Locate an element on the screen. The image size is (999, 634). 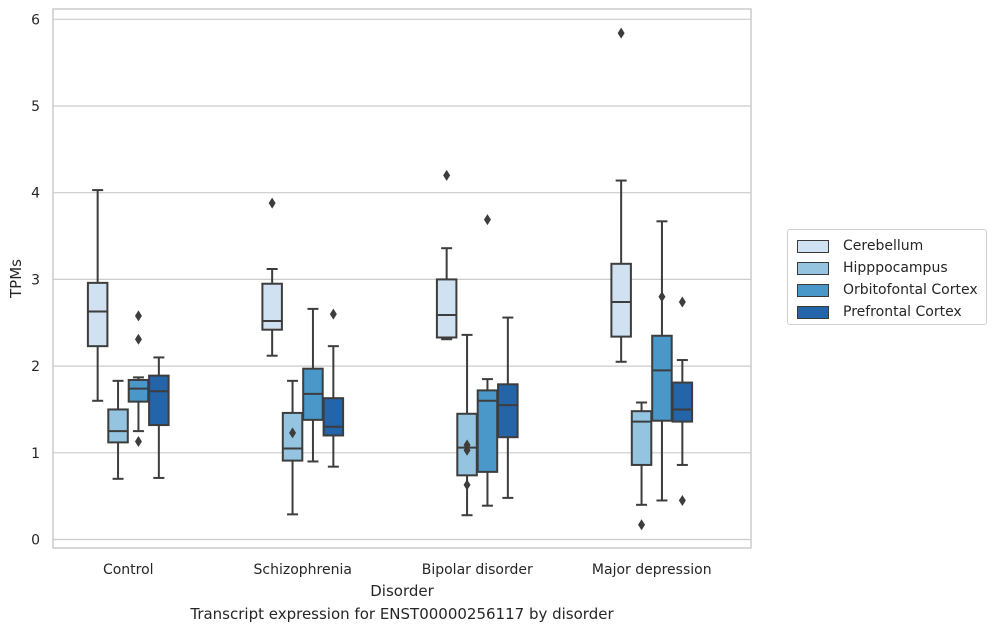
y-axis-label: TPMs is located at coordinates (16, 279).